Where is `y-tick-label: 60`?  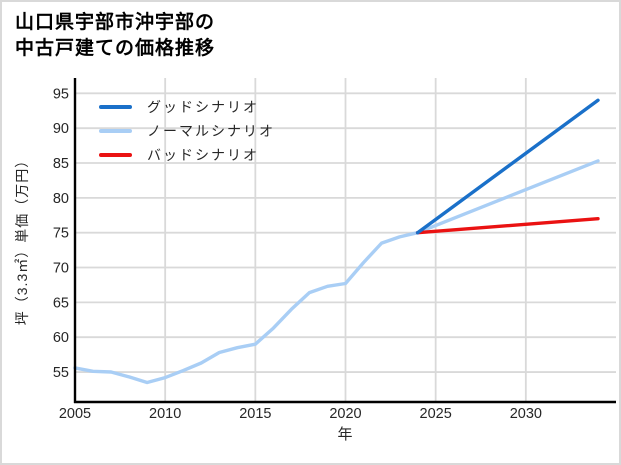 y-tick-label: 60 is located at coordinates (61, 338).